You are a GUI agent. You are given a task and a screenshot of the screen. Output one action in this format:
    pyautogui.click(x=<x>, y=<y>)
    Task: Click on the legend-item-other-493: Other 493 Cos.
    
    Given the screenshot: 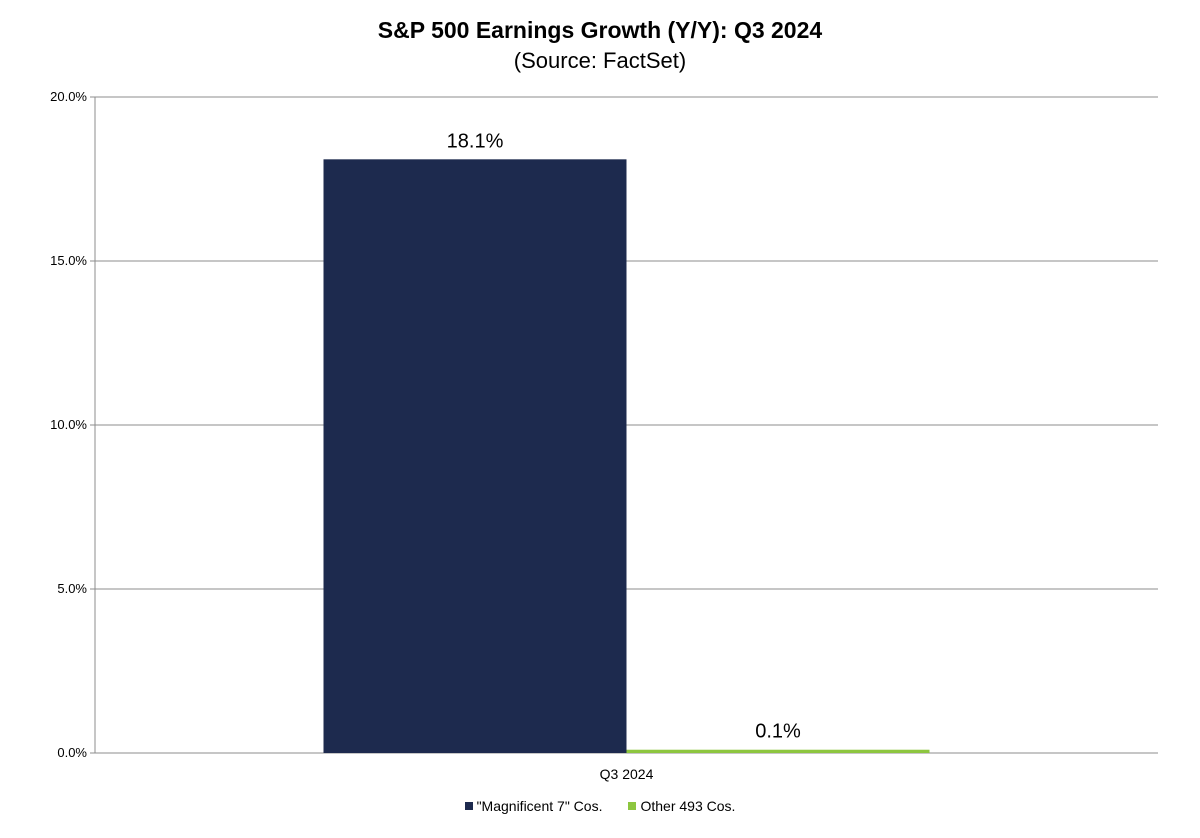 What is the action you would take?
    pyautogui.click(x=681, y=806)
    